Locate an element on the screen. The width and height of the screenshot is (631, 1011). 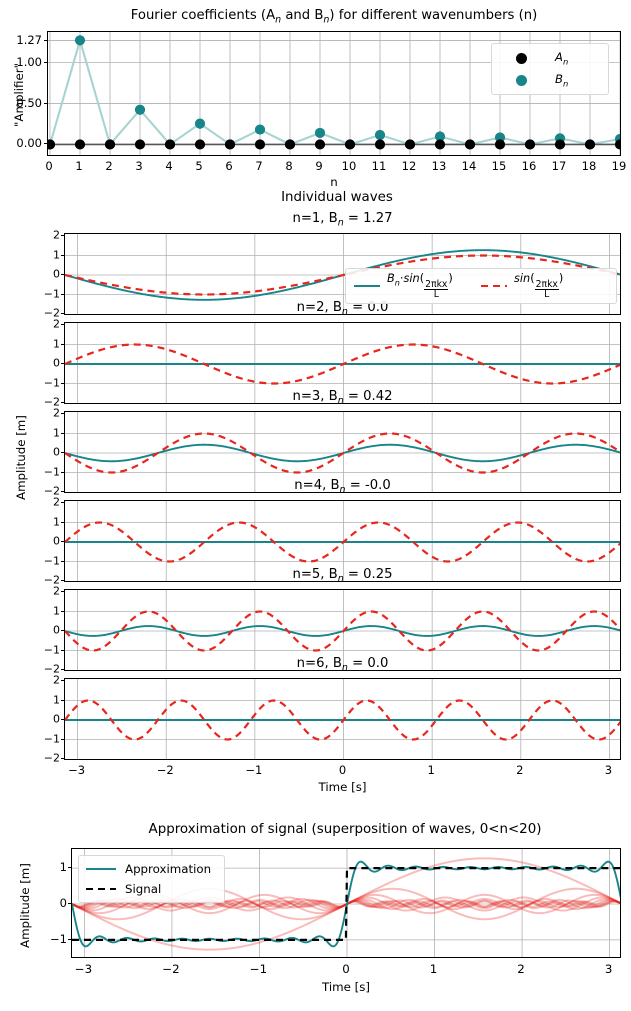
approx-ytick: −1 is located at coordinates (58, 938).